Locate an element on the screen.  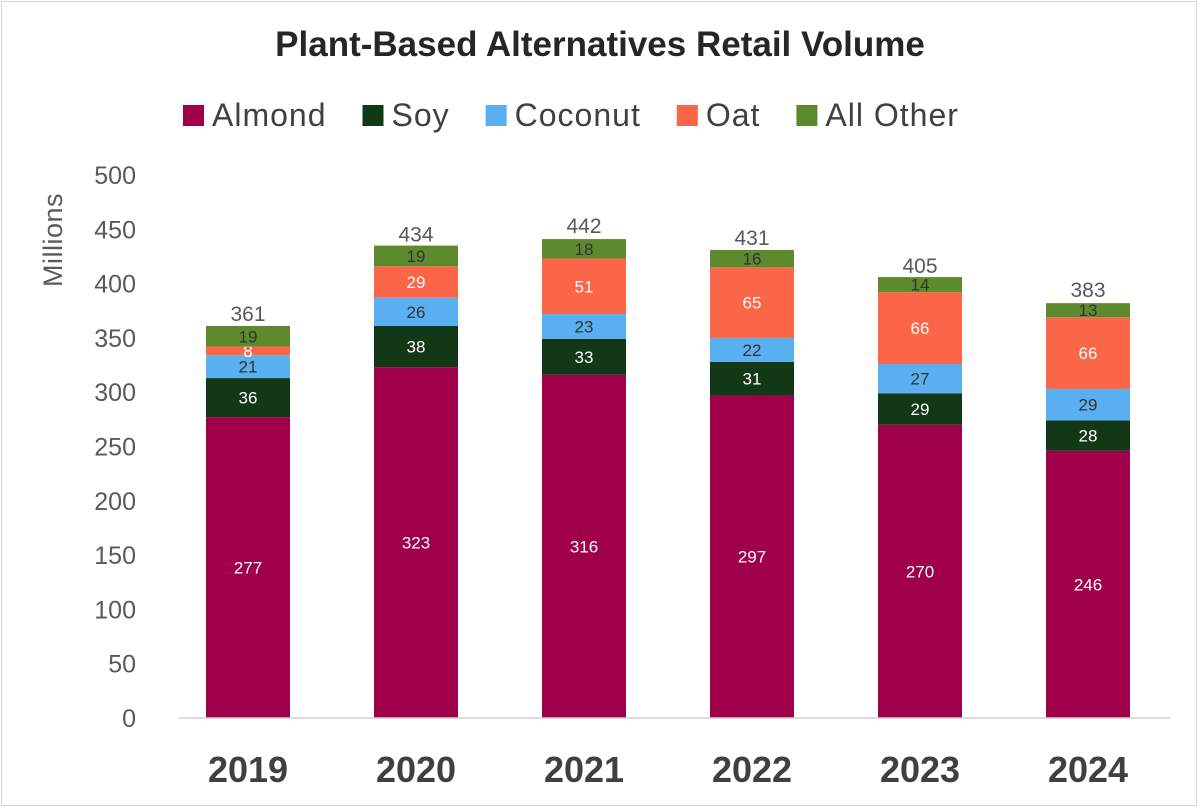
bar-all-other-2019 is located at coordinates (248, 336).